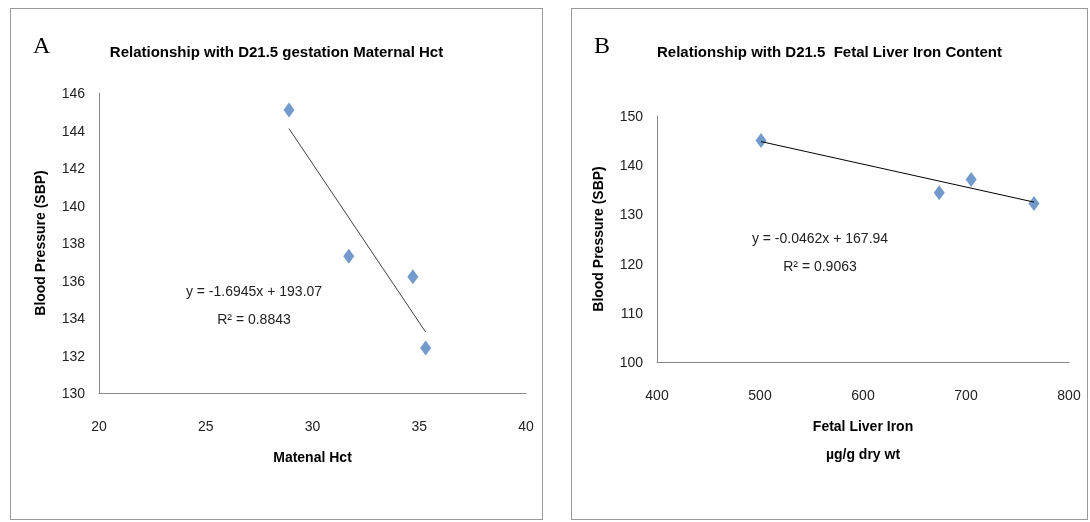 This screenshot has height=522, width=1090. I want to click on annotation: y = -1.6945x + 193.07, so click(254, 291).